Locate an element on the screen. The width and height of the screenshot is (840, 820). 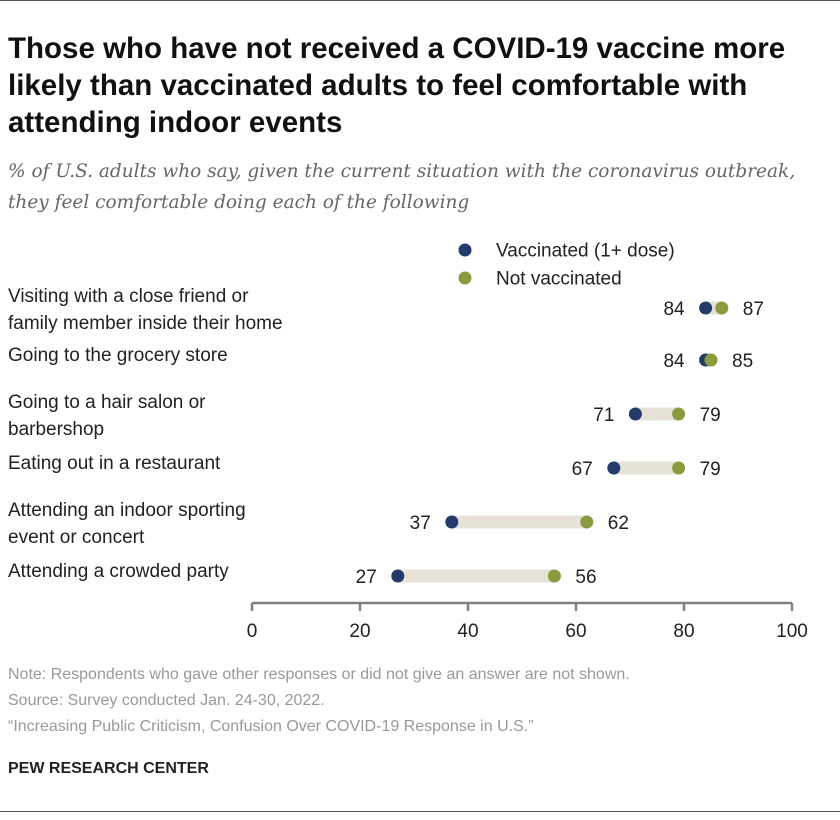
vaccinated-value-label: 37 is located at coordinates (420, 523).